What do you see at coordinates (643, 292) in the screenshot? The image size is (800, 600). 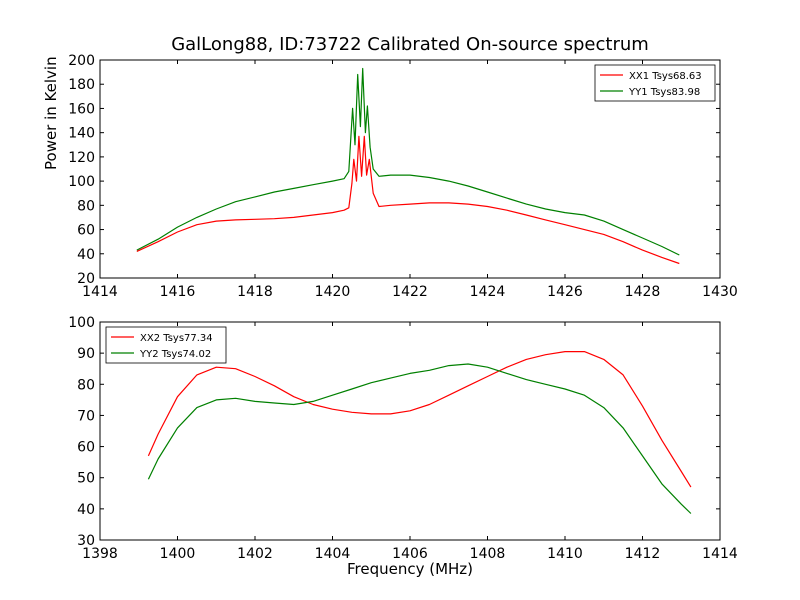 I see `plot1-x-tick-label: 1428` at bounding box center [643, 292].